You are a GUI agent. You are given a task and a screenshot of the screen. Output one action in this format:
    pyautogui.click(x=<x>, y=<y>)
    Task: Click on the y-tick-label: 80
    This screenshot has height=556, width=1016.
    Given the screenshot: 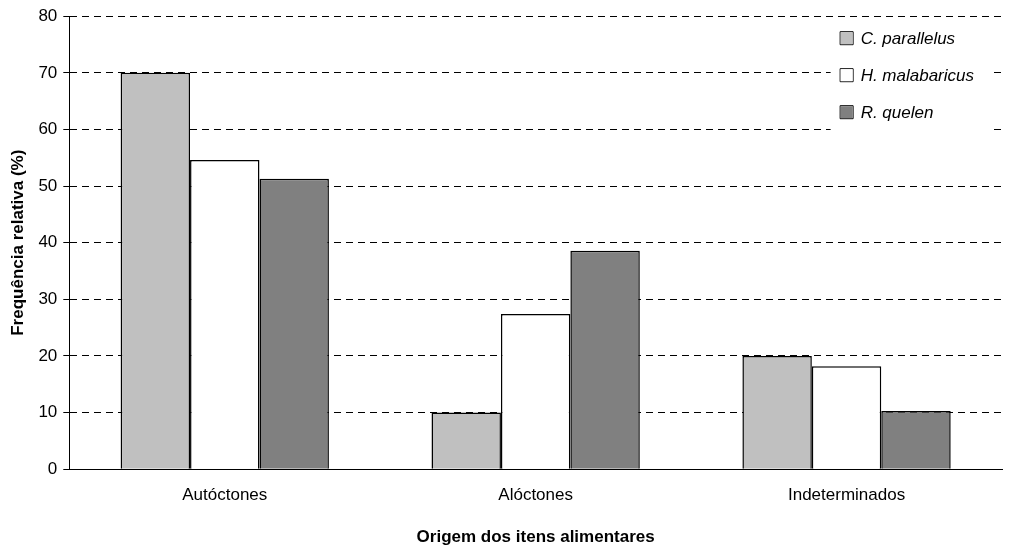 What is the action you would take?
    pyautogui.click(x=48, y=15)
    